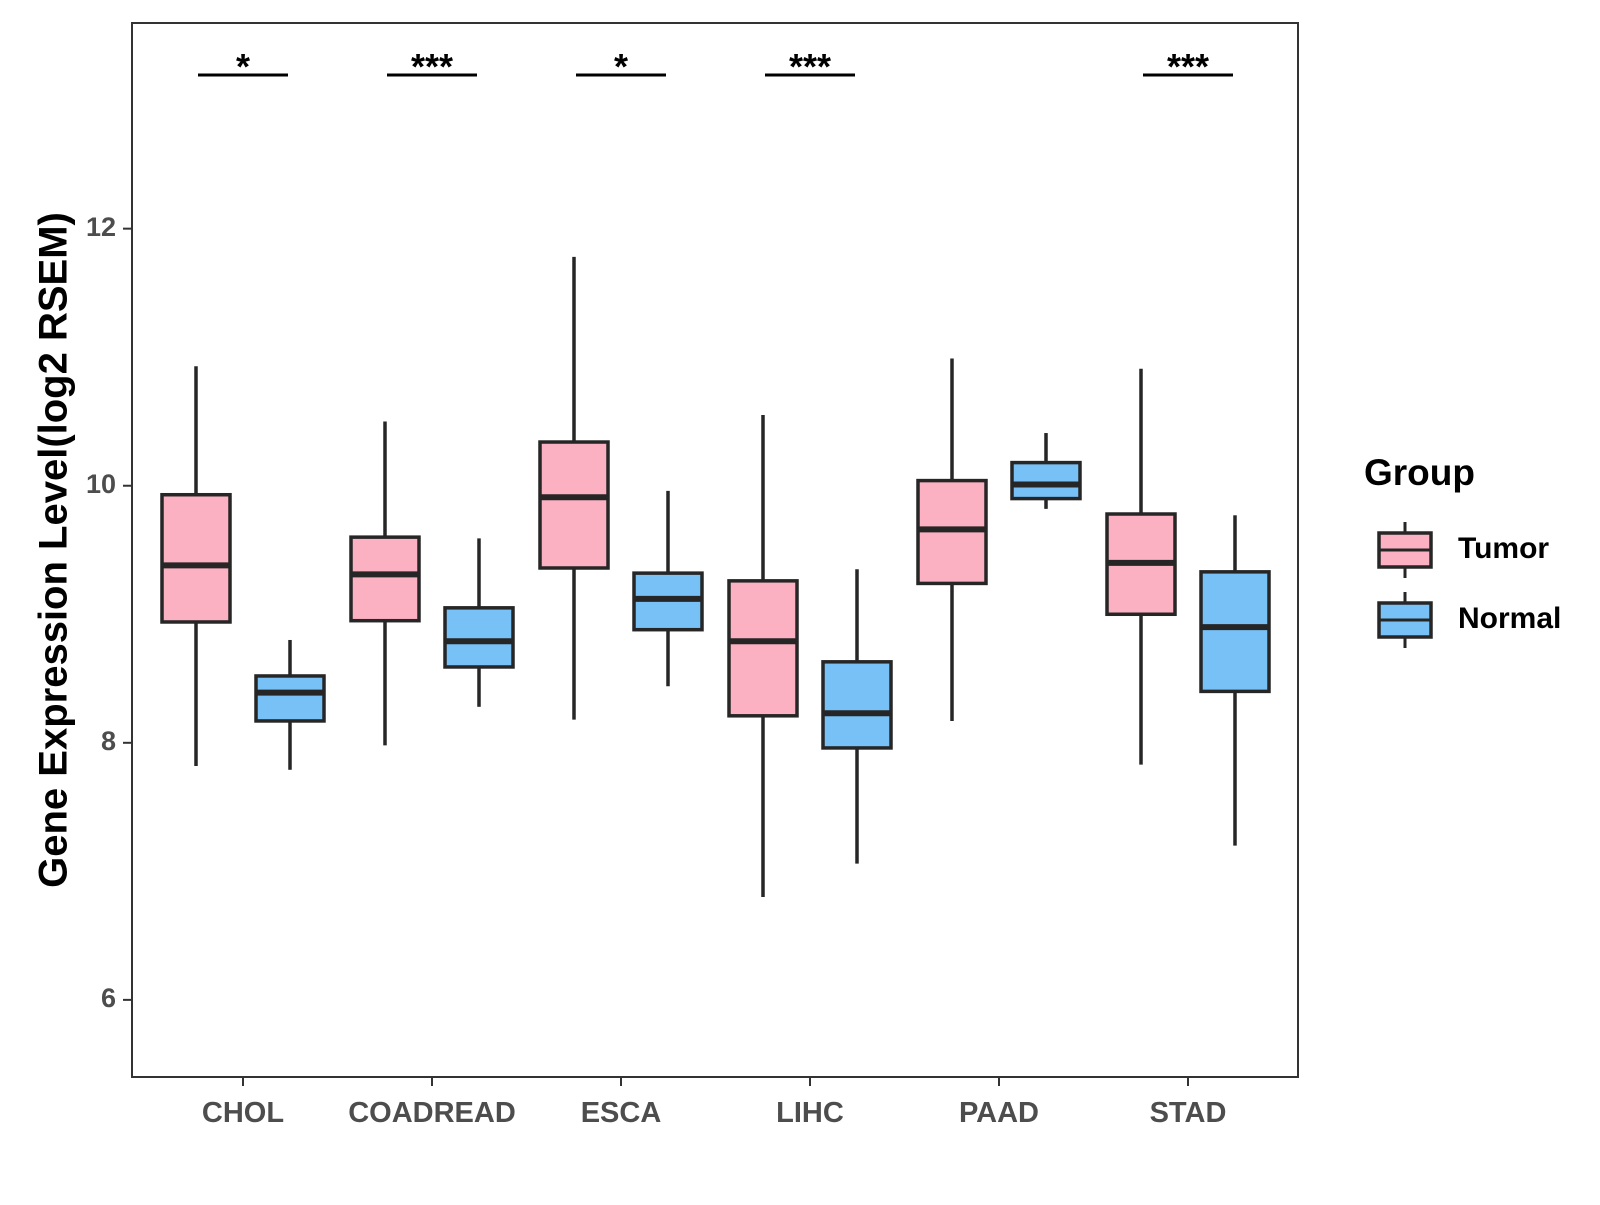 The image size is (1600, 1205). I want to click on x-tick-label: PAAD, so click(999, 1113).